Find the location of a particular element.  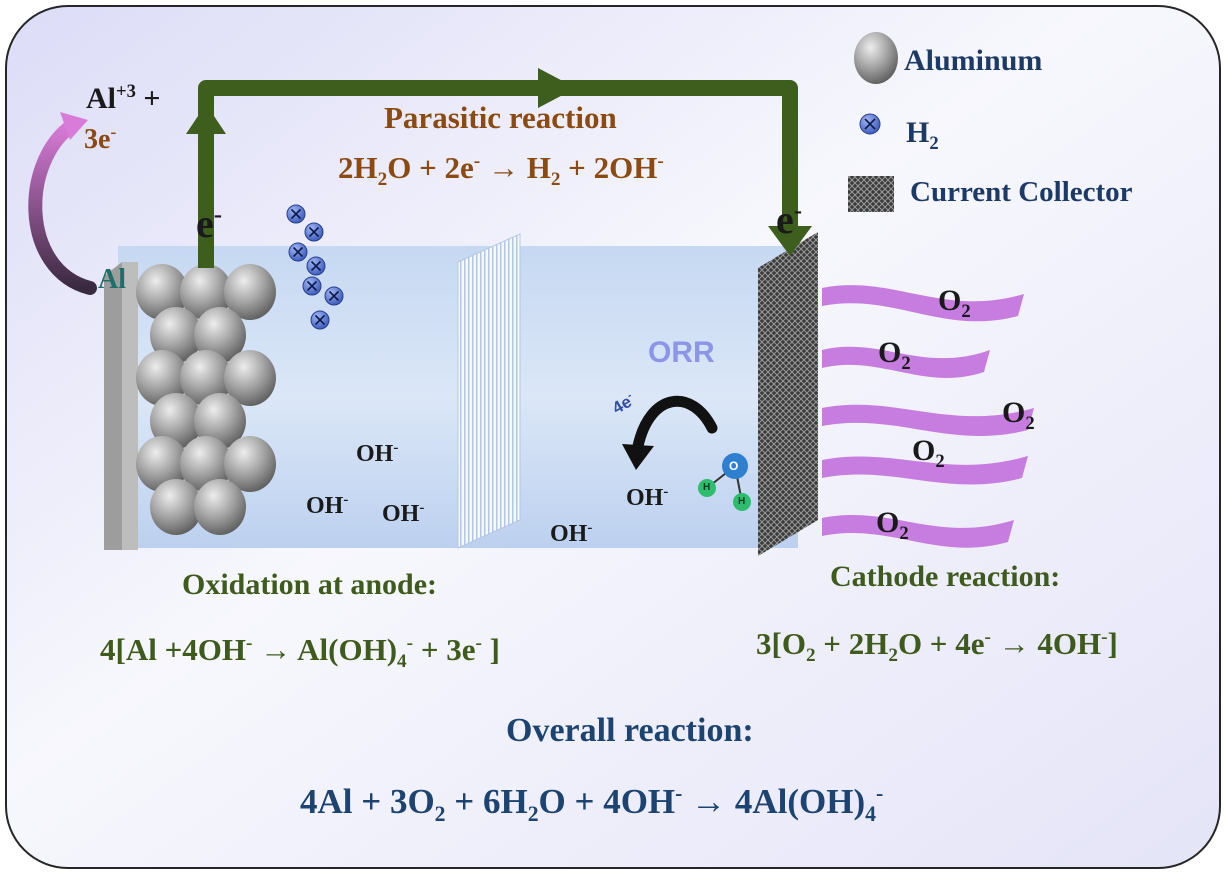

anode-electron-base: e is located at coordinates (205, 223).